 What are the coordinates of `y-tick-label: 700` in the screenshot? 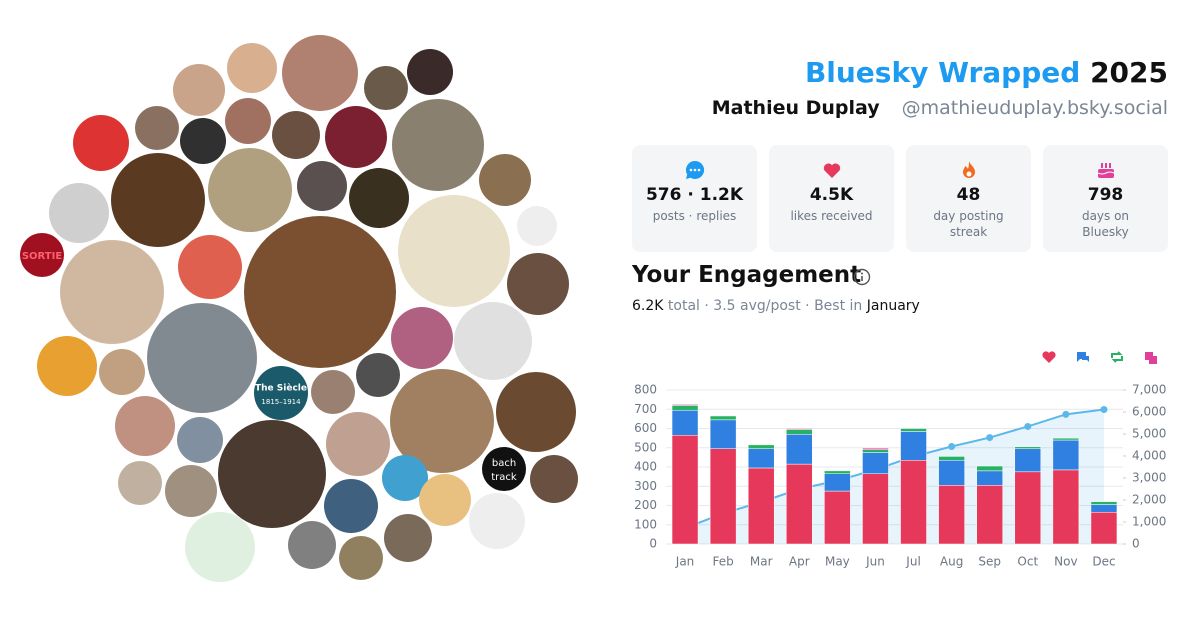 It's located at (645, 409).